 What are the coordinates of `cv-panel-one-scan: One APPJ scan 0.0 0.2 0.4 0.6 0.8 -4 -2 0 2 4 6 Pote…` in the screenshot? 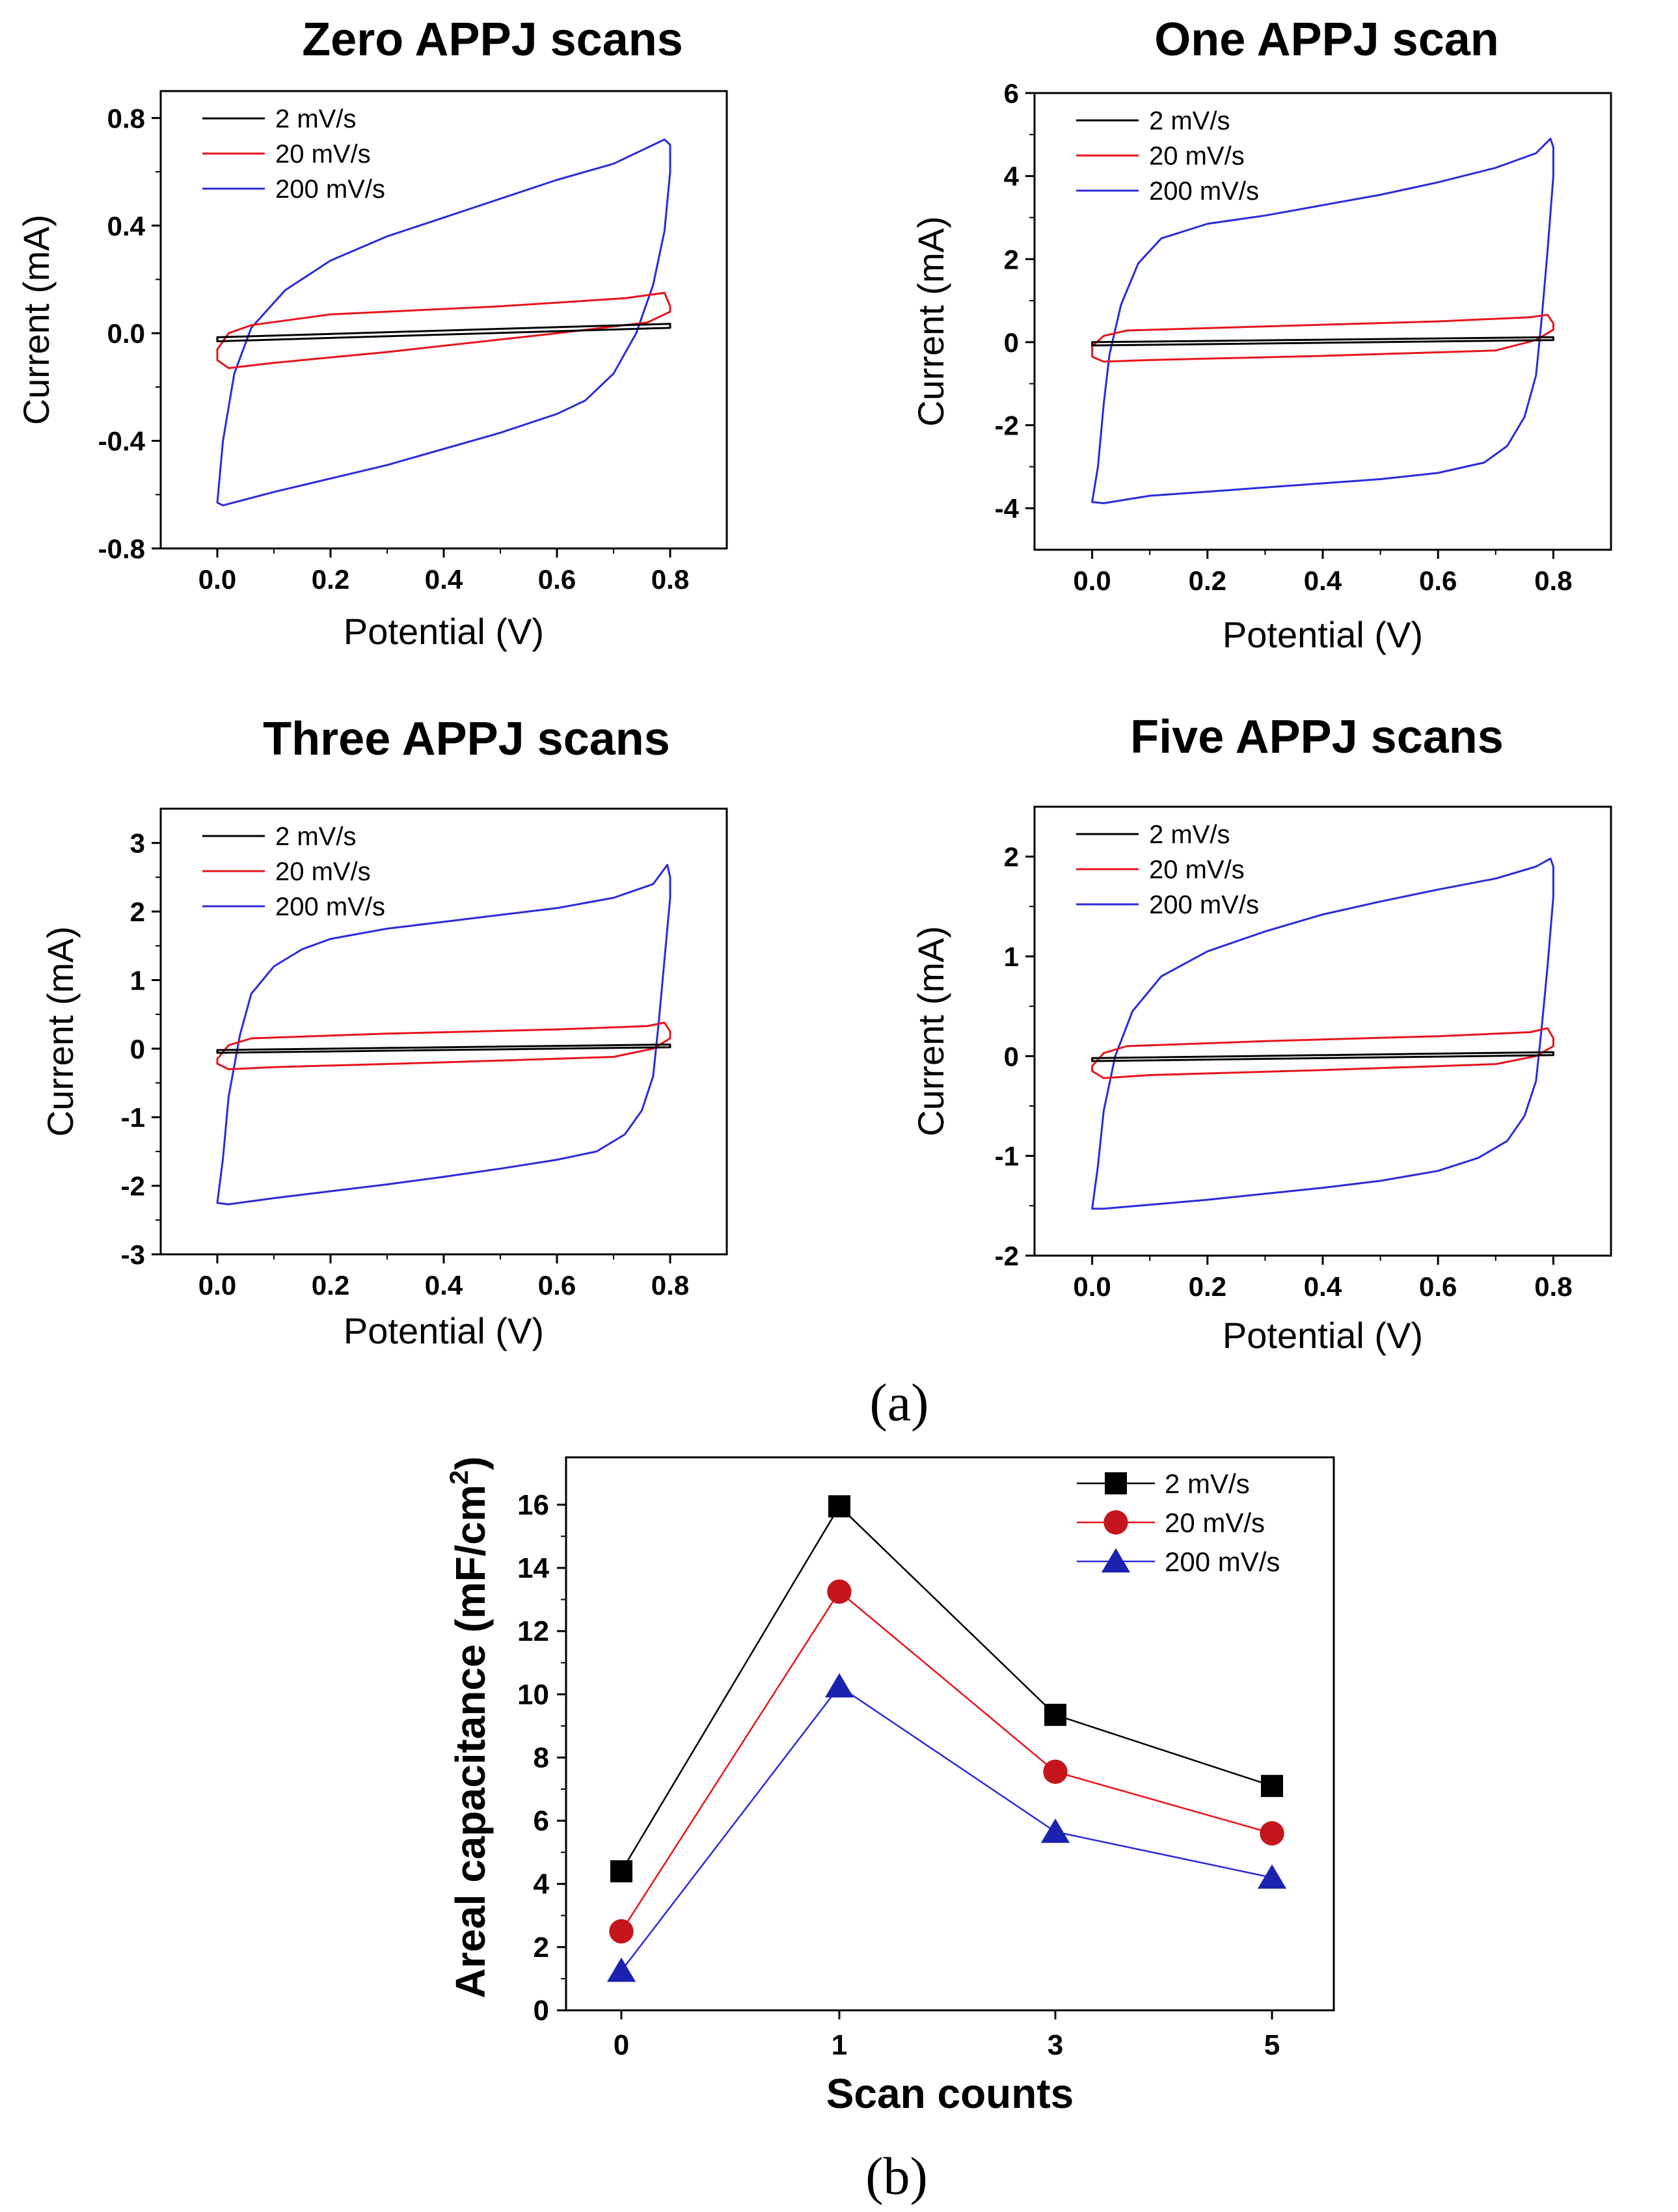 It's located at (1261, 335).